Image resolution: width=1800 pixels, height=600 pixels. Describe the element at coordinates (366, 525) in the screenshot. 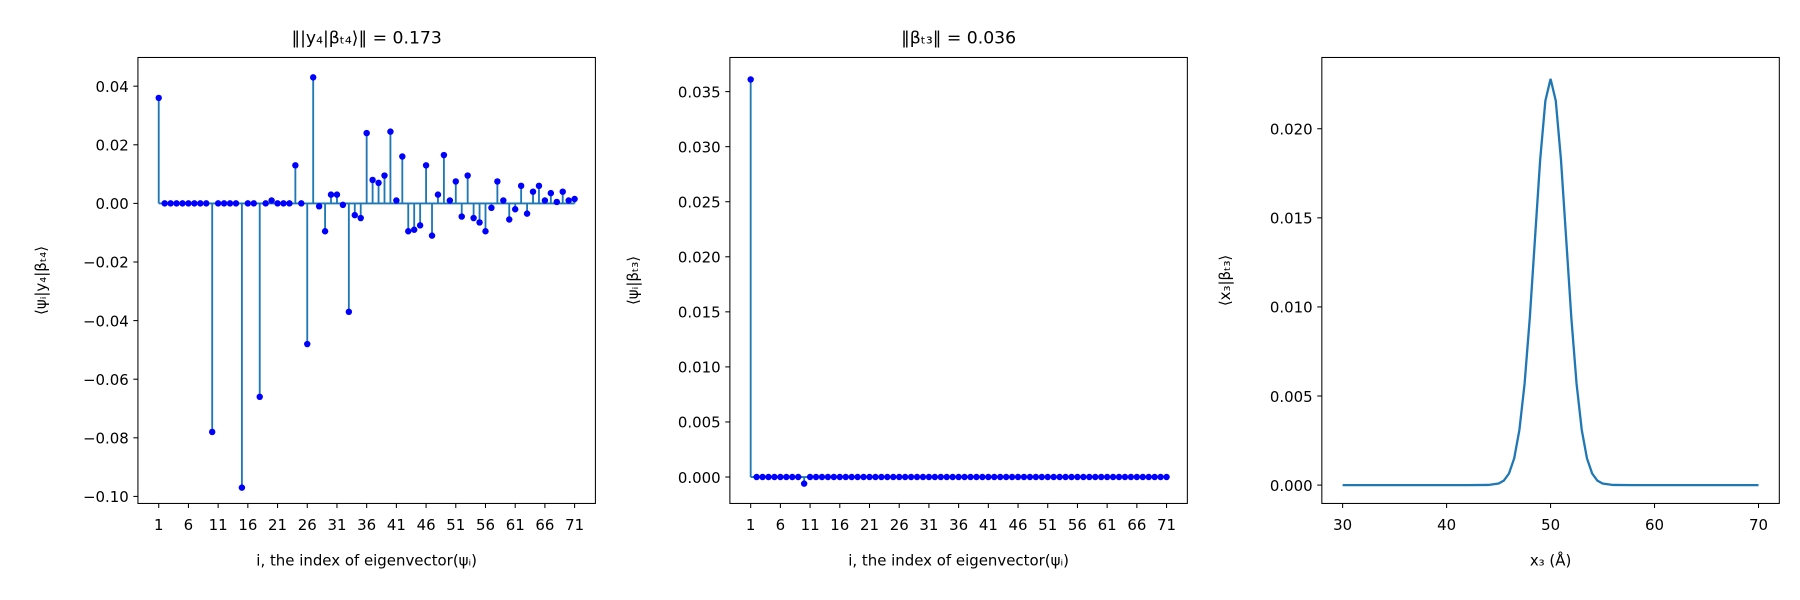

I see `x-tick-label: 36` at that location.